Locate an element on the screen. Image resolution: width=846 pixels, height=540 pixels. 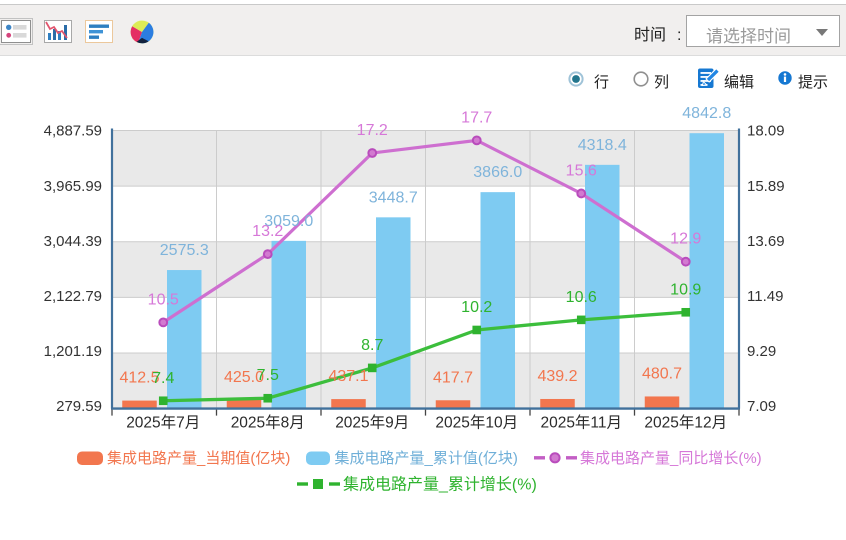
svg-text: 15.6 is located at coordinates (581, 170).